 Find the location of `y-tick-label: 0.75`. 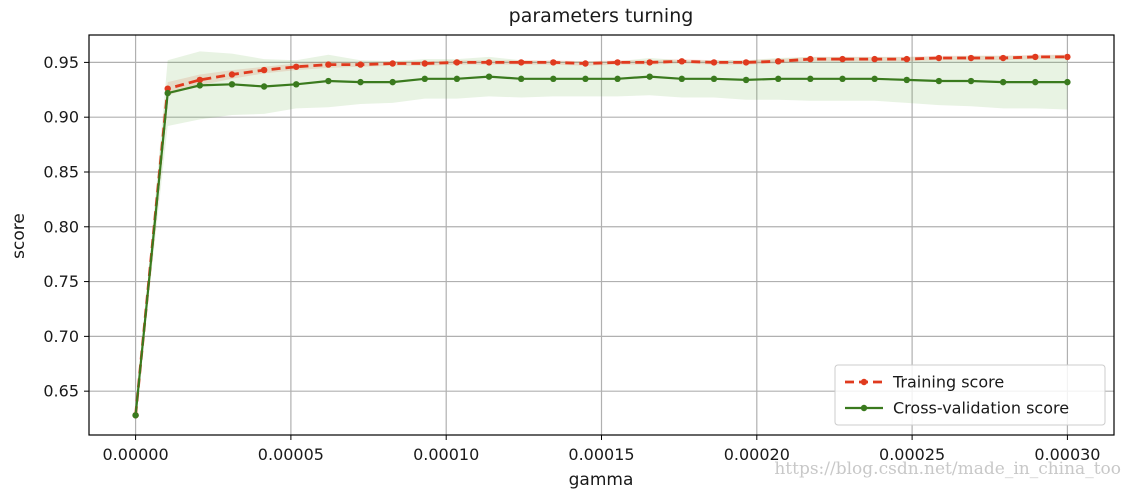

y-tick-label: 0.75 is located at coordinates (61, 281).